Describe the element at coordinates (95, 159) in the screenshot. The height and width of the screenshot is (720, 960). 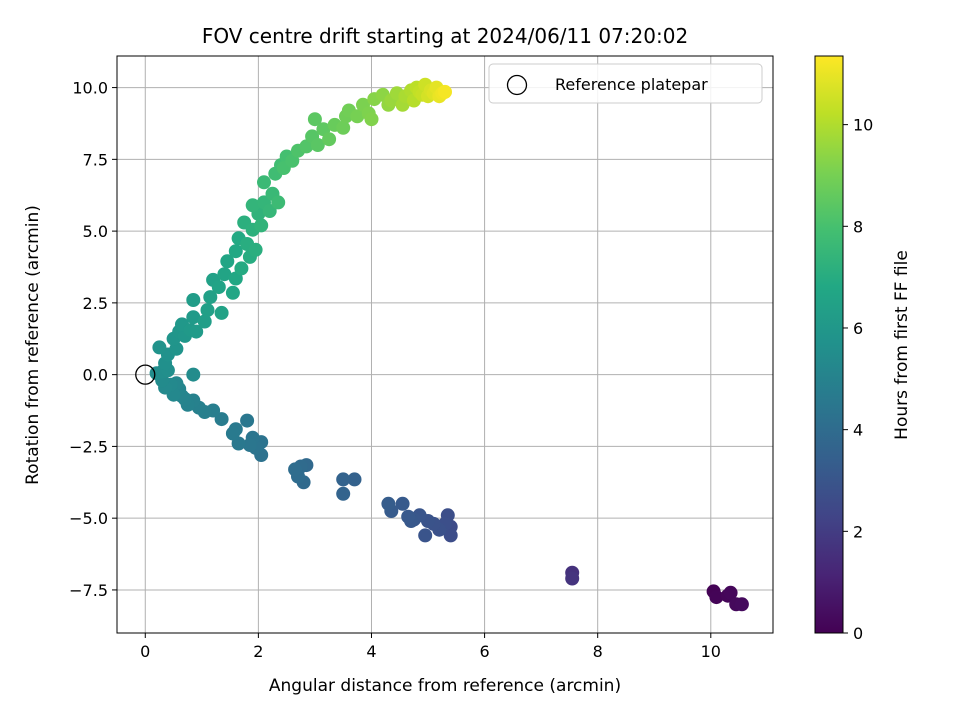
I see `y-tick-label: 7.5` at that location.